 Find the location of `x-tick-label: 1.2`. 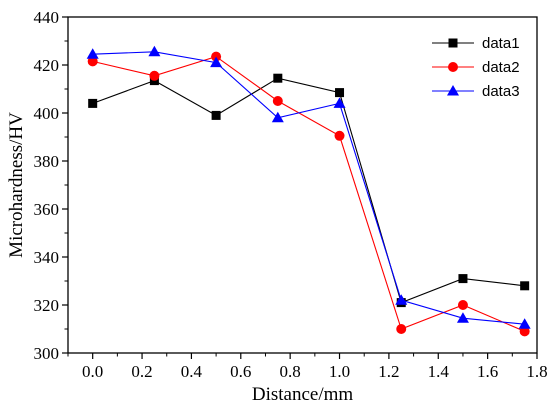

x-tick-label: 1.2 is located at coordinates (388, 371).